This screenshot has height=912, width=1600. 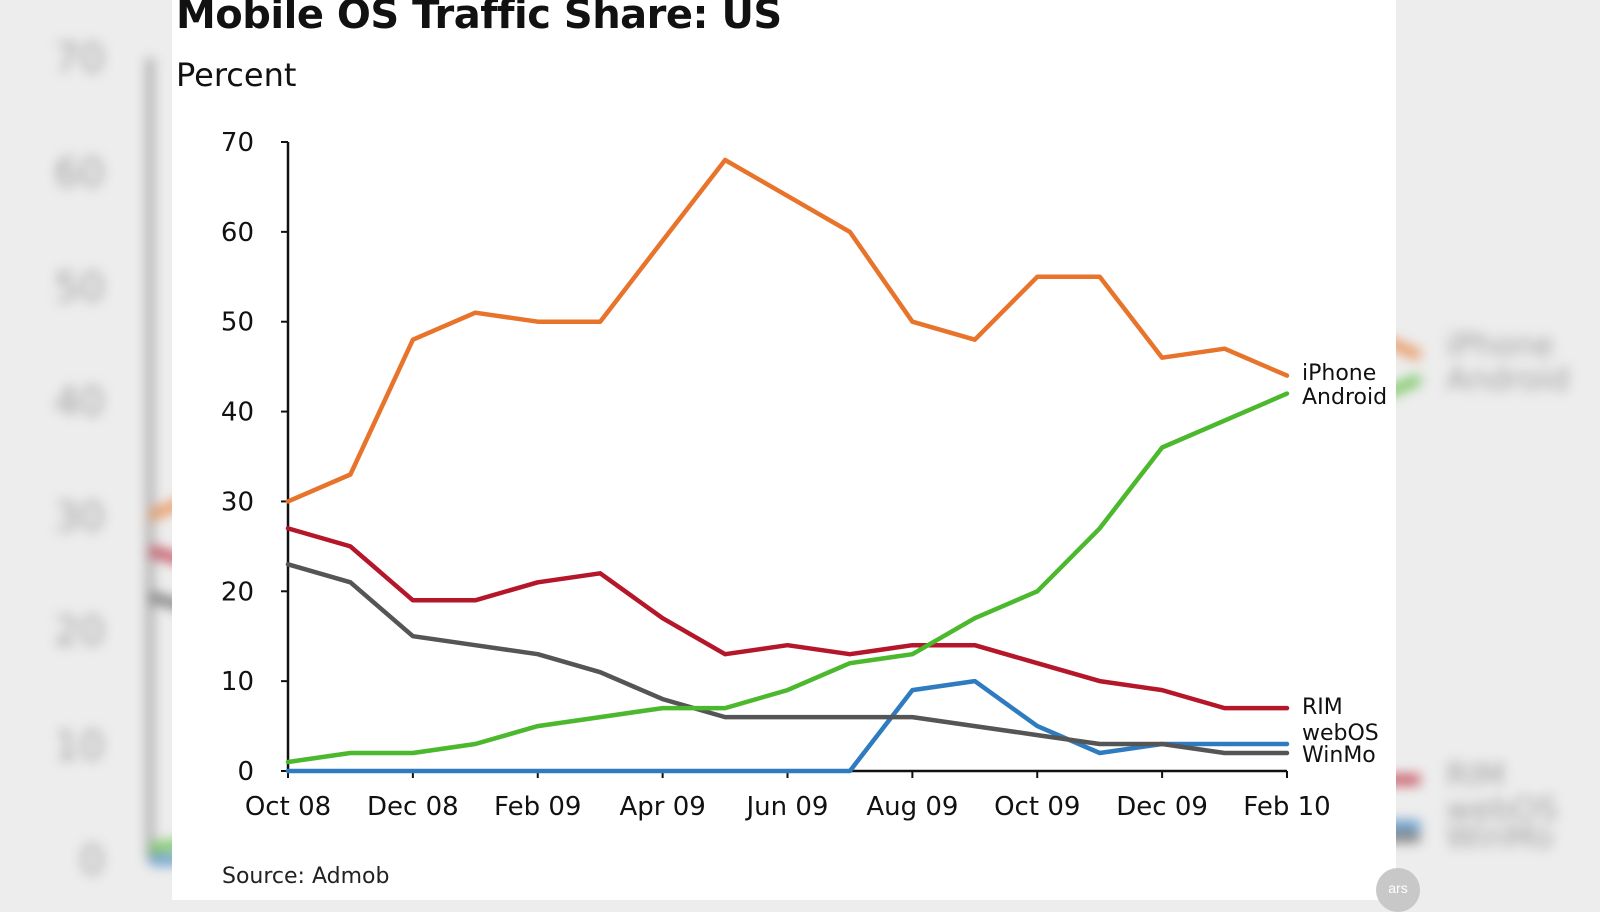 What do you see at coordinates (288, 807) in the screenshot?
I see `x-tick-label: Oct 08` at bounding box center [288, 807].